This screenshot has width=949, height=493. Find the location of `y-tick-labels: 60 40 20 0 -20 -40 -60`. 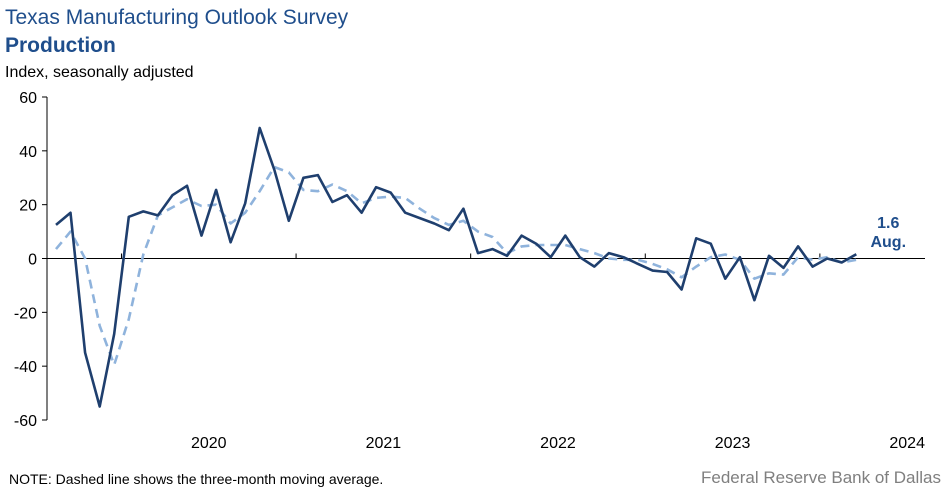

y-tick-labels: 60 40 20 0 -20 -40 -60 is located at coordinates (25, 260).